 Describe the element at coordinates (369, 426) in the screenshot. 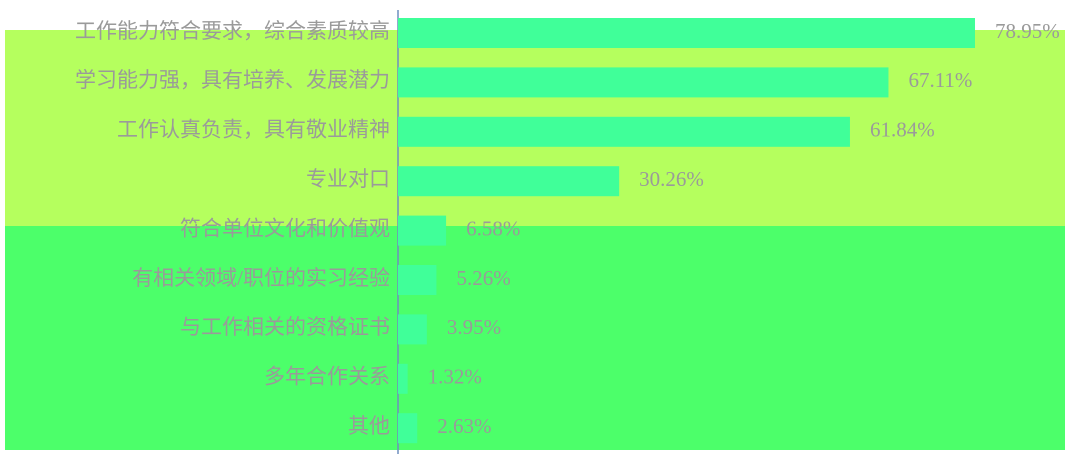

I see `category-label: 其他` at that location.